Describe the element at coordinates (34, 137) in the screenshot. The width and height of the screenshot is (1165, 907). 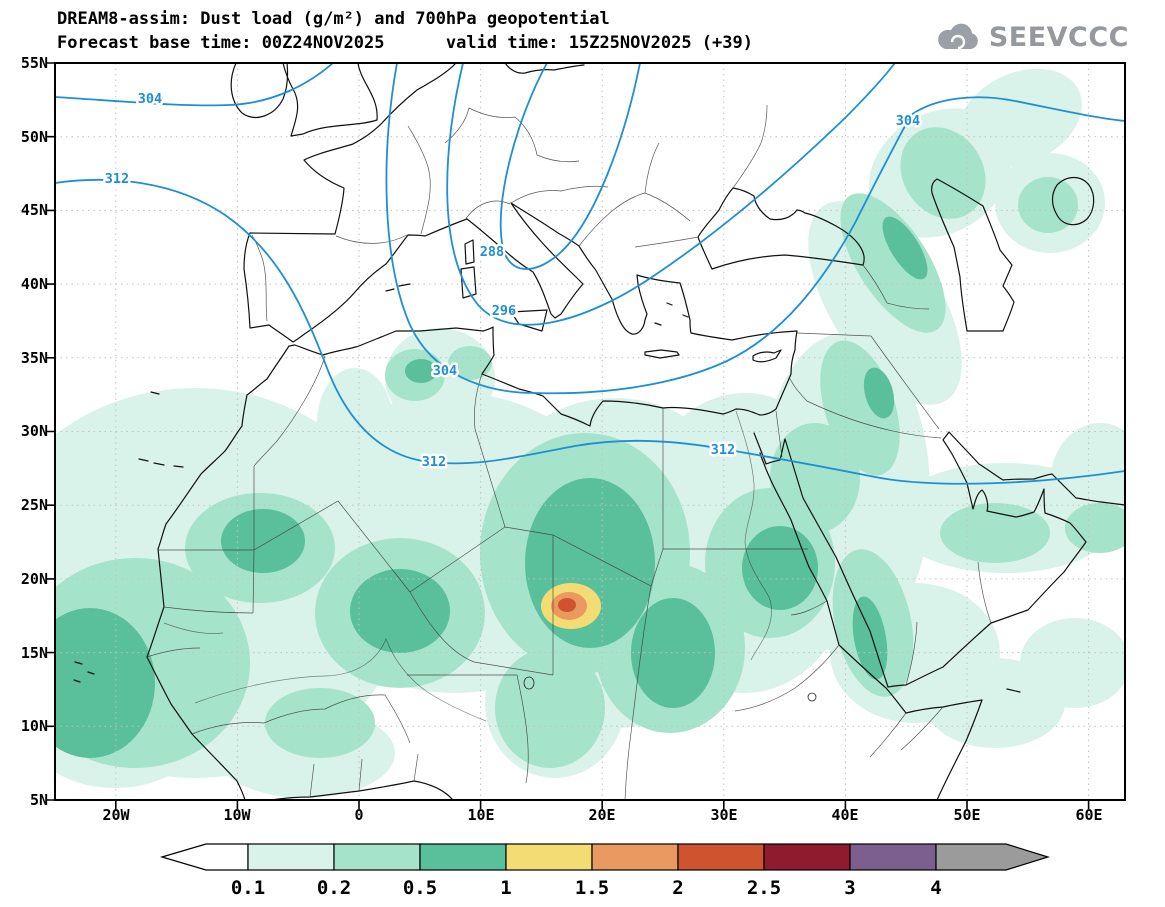
I see `lat-tick-label: 50N` at that location.